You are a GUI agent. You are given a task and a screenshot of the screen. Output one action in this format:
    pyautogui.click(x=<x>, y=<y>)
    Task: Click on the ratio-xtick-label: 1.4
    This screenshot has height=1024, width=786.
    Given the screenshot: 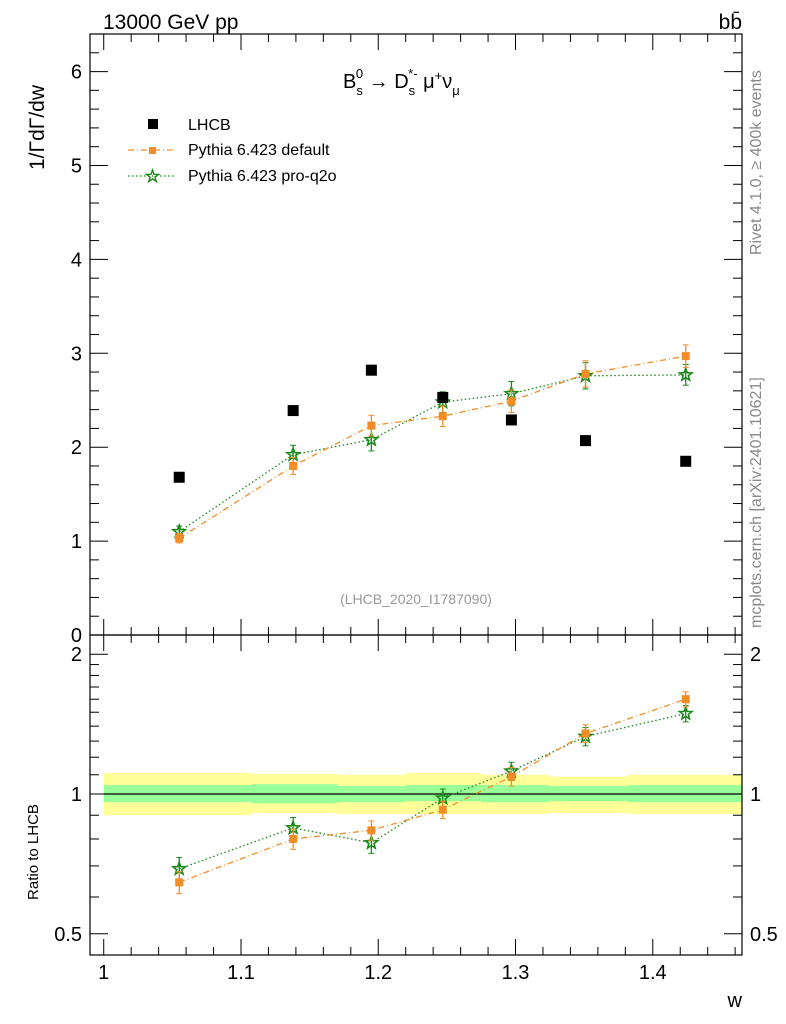 What is the action you would take?
    pyautogui.click(x=653, y=973)
    